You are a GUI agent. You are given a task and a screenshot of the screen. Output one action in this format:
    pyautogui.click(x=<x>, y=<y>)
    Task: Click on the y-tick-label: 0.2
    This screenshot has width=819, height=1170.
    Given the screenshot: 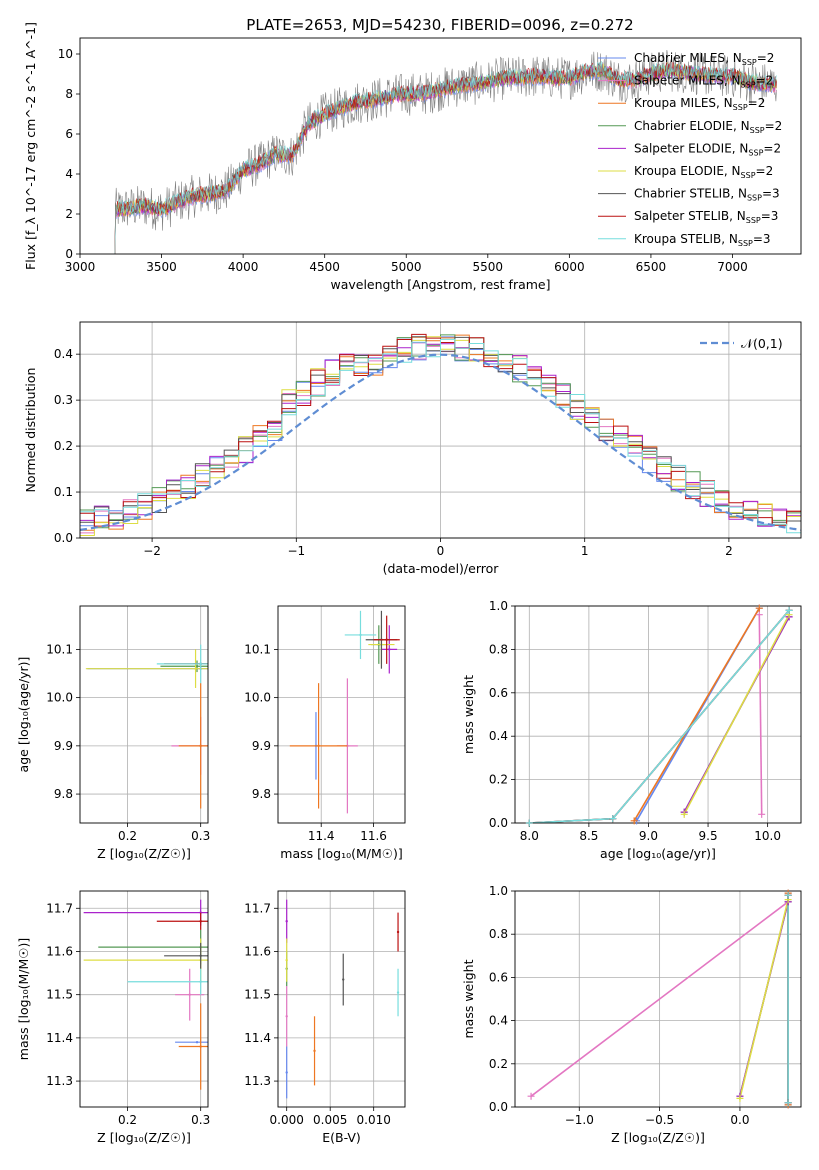 What is the action you would take?
    pyautogui.click(x=63, y=446)
    